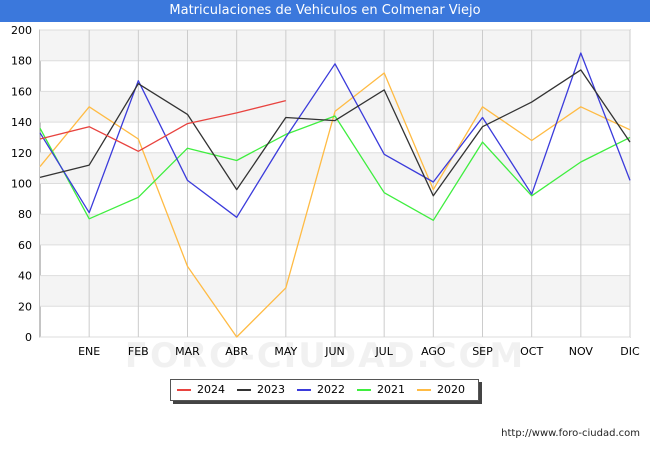 This screenshot has width=650, height=450. What do you see at coordinates (383, 351) in the screenshot?
I see `x-tick-label: JUL` at bounding box center [383, 351].